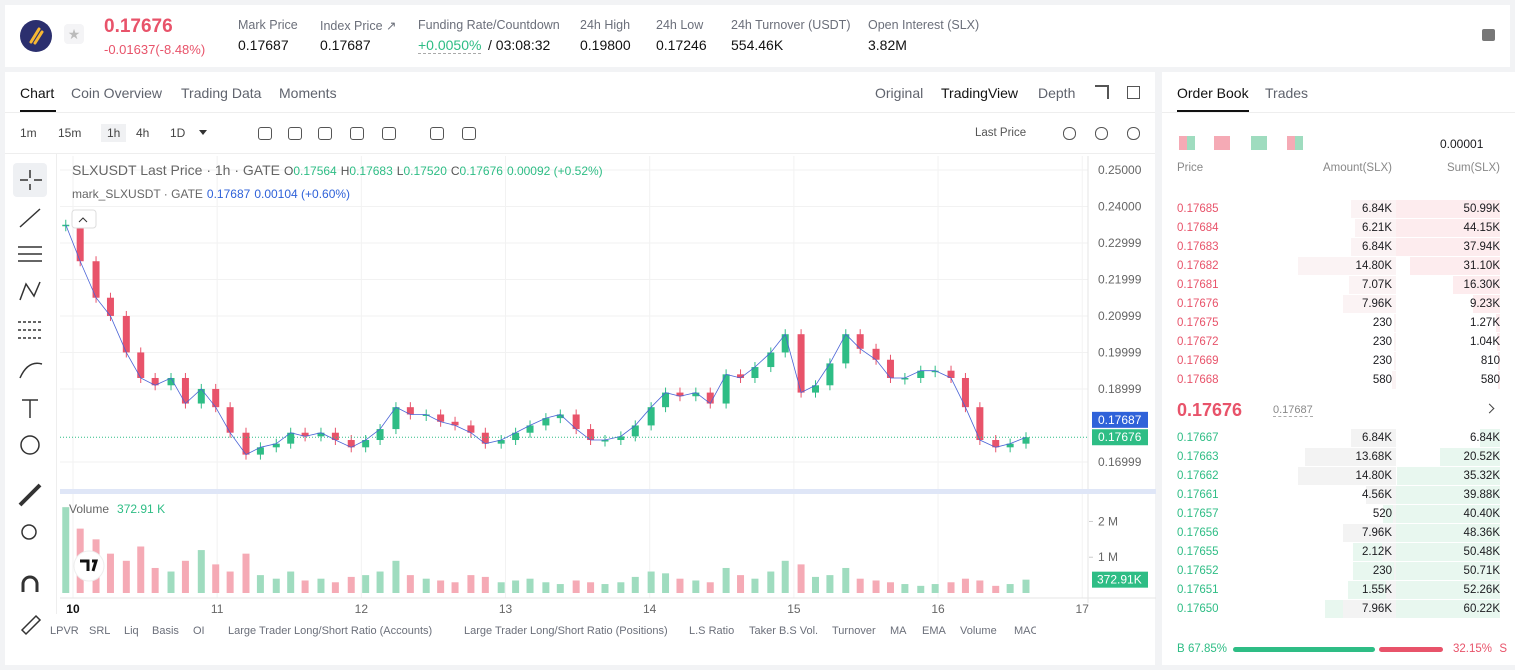  I want to click on tool-magnet, so click(30, 583).